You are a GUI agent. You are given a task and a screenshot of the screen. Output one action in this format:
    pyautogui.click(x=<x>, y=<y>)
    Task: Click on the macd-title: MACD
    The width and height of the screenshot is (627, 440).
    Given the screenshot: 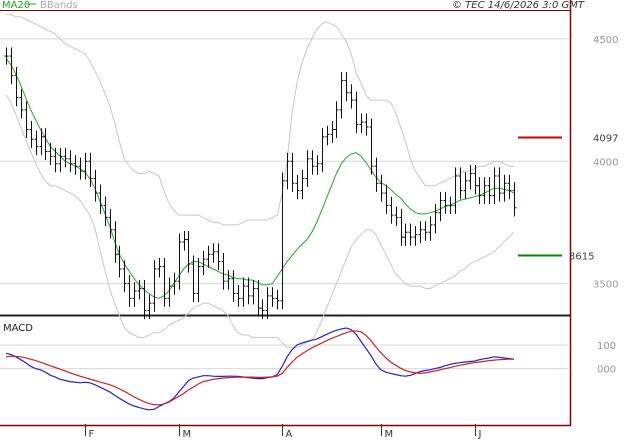 What is the action you would take?
    pyautogui.click(x=18, y=328)
    